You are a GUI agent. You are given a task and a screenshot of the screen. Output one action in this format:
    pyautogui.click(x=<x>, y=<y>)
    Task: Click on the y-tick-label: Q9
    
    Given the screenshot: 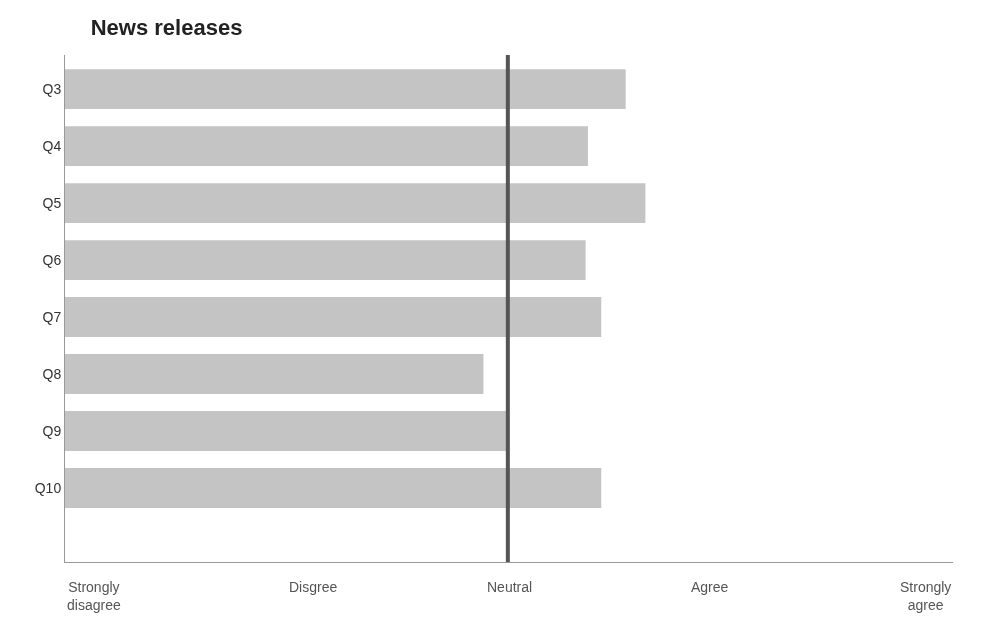 What is the action you would take?
    pyautogui.click(x=52, y=430)
    